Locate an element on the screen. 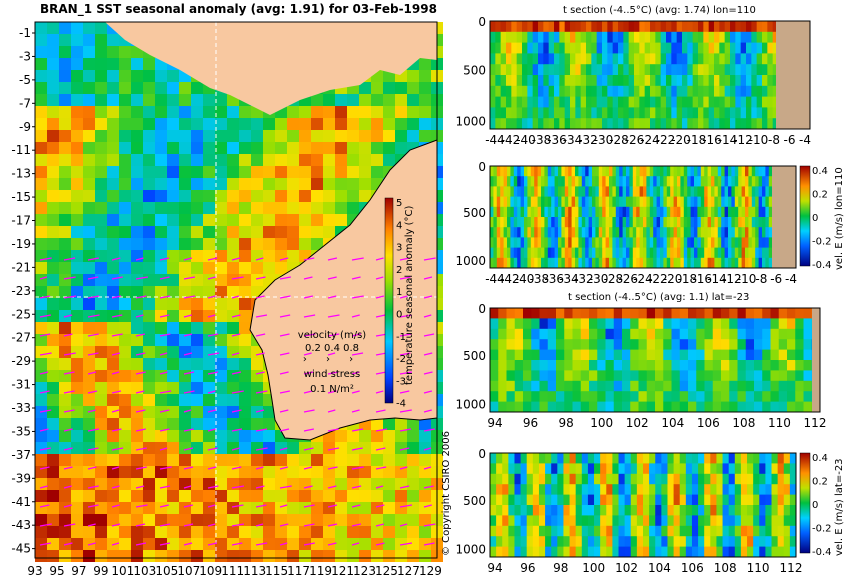 This screenshot has height=580, width=850. lat-tick-label: -37 is located at coordinates (21, 455).